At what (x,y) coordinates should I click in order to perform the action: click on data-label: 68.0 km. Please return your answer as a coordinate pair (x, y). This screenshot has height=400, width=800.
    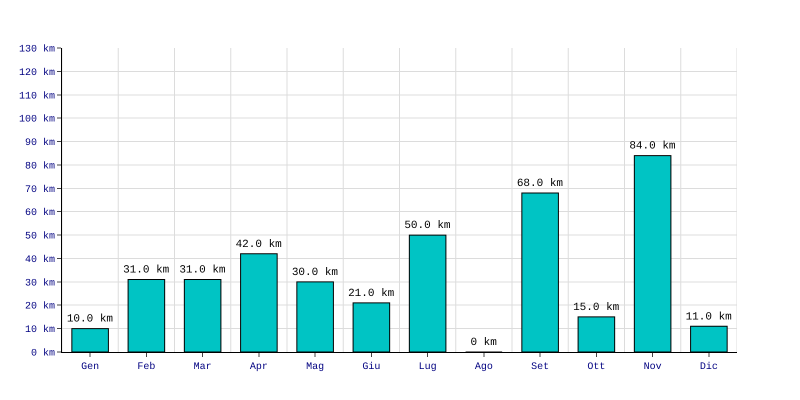
    Looking at the image, I should click on (540, 184).